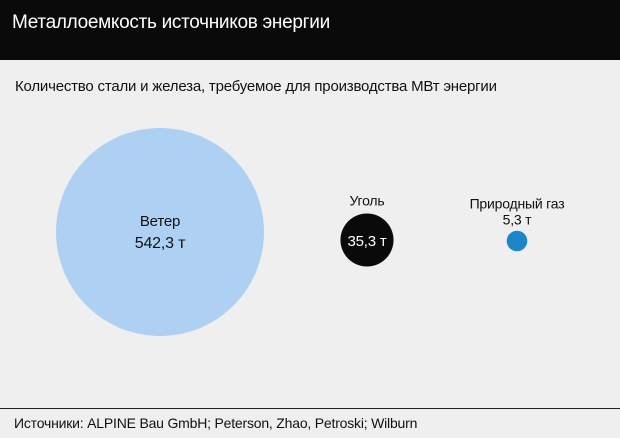 Image resolution: width=620 pixels, height=438 pixels. Describe the element at coordinates (310, 408) in the screenshot. I see `footer-divider` at that location.